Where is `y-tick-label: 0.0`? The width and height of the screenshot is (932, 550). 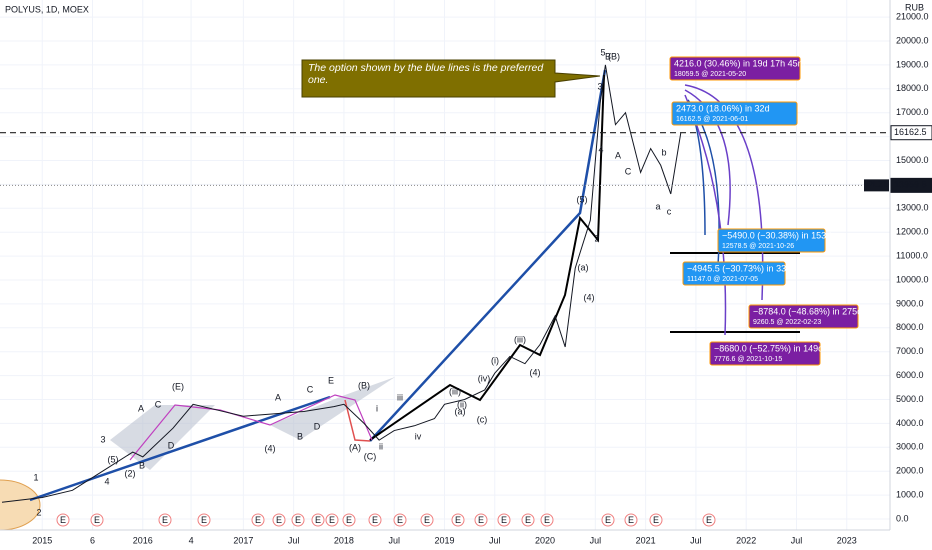
y-tick-label: 0.0 is located at coordinates (902, 518).